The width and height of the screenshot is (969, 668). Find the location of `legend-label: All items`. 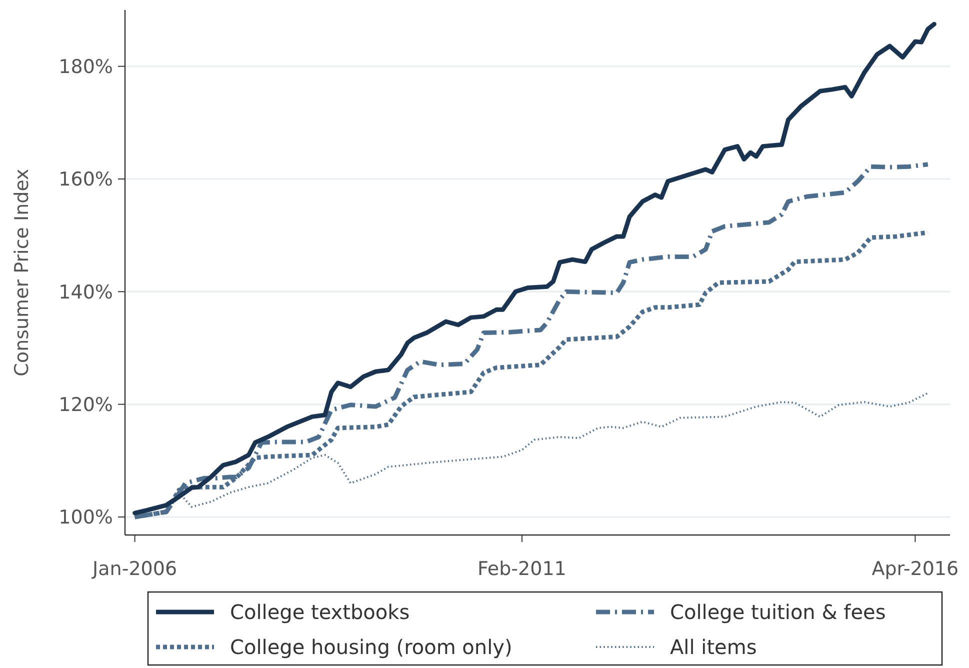

legend-label: All items is located at coordinates (713, 647).